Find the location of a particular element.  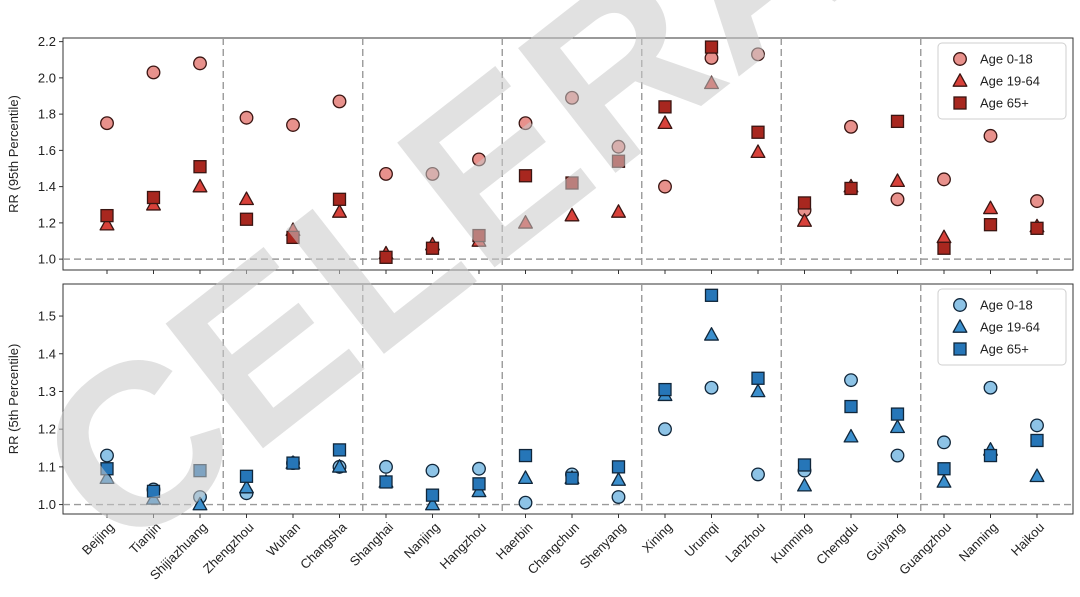

y-tick-label: 1.8 is located at coordinates (47, 114).